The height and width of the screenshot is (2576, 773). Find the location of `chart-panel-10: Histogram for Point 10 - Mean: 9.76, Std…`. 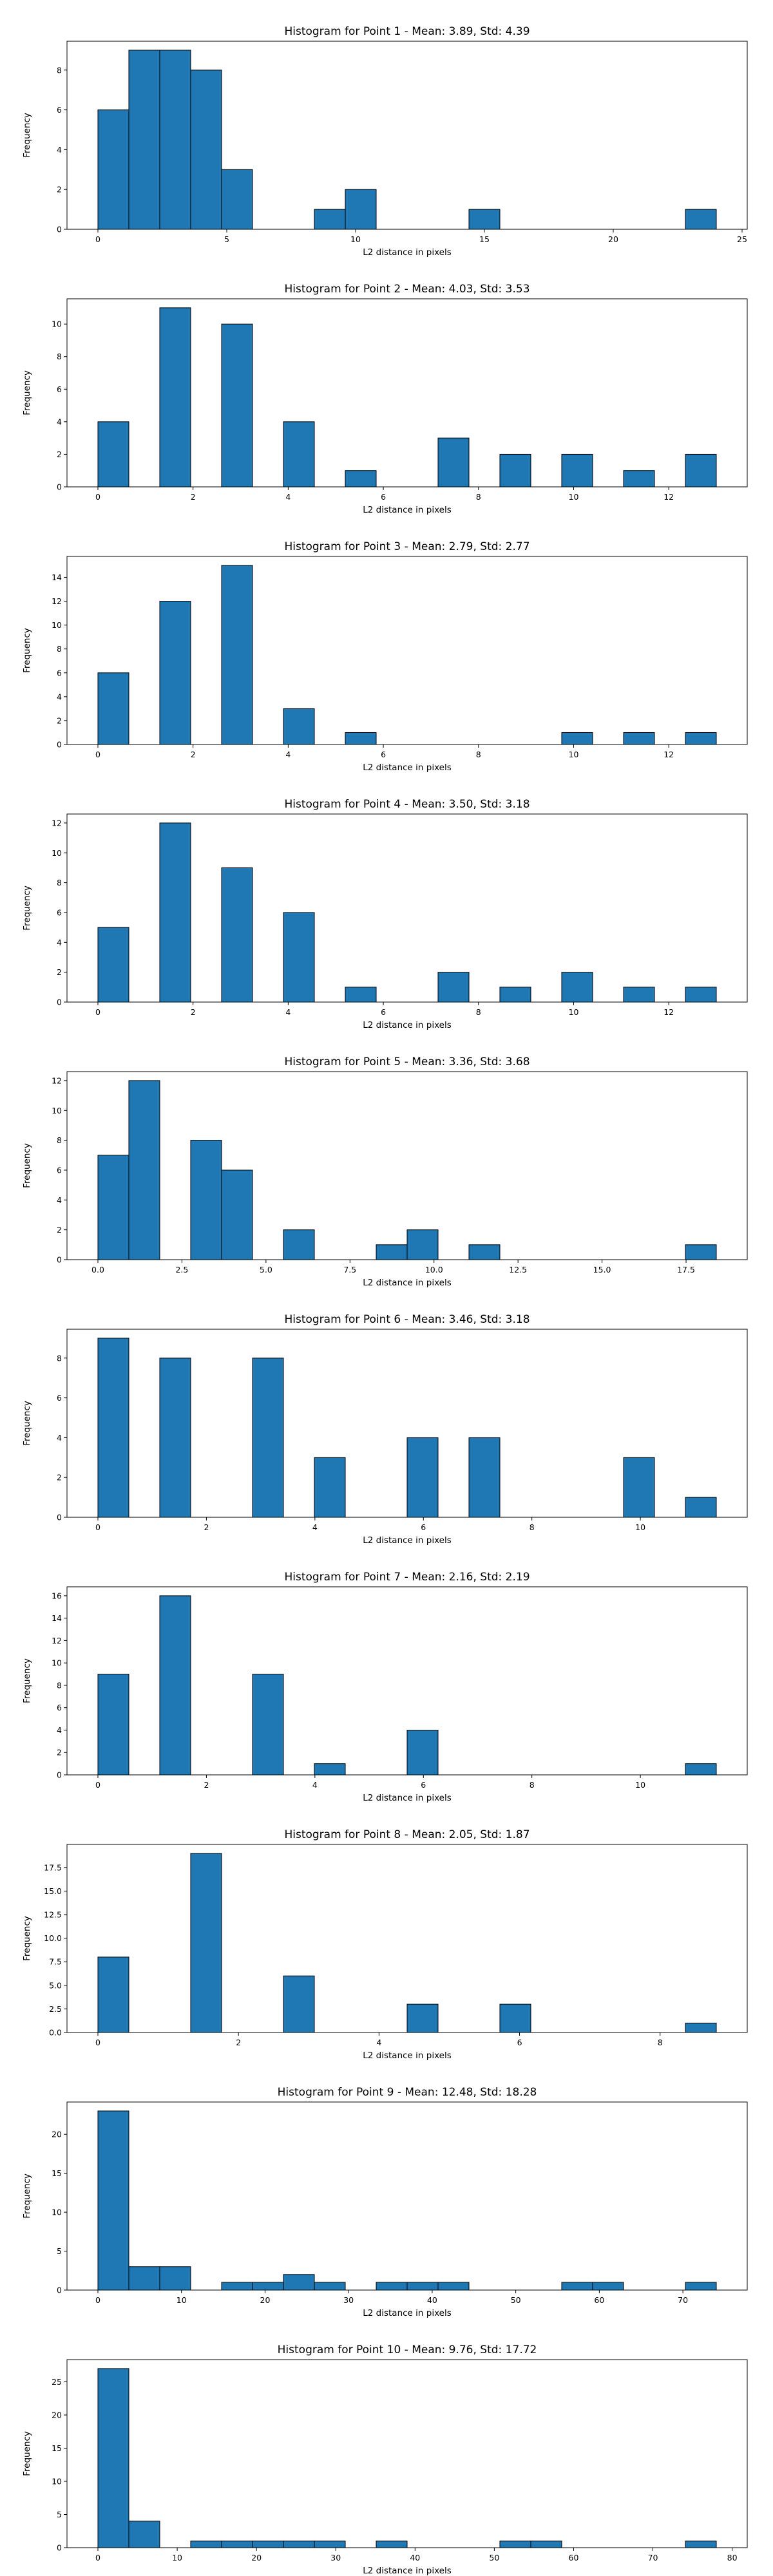

chart-panel-10: Histogram for Point 10 - Mean: 9.76, Std… is located at coordinates (385, 2460).